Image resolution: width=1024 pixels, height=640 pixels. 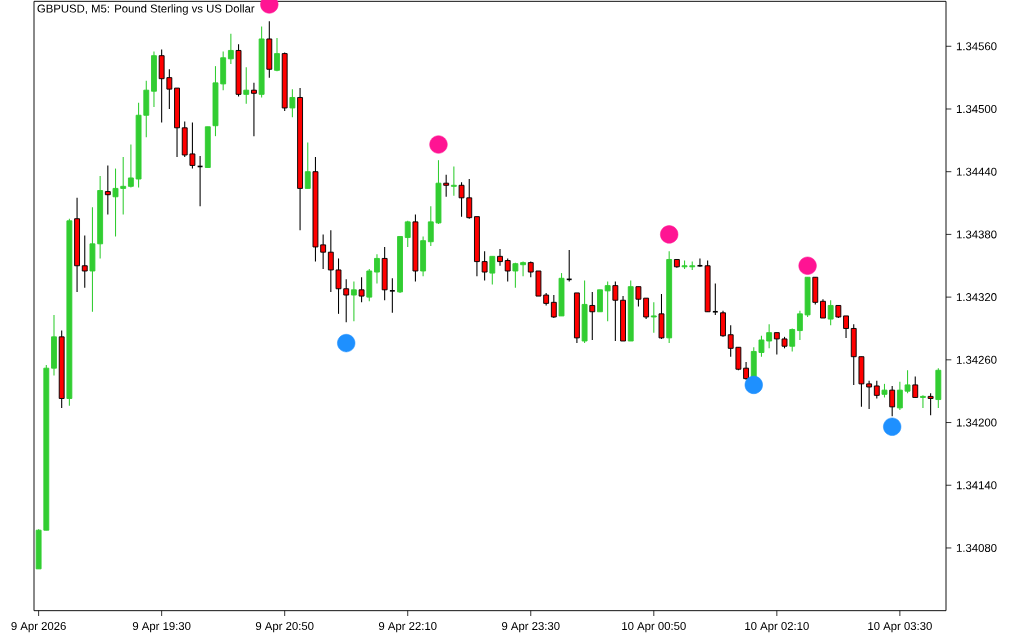 I want to click on x-tick-label: 9 Apr 23:30, so click(x=530, y=627).